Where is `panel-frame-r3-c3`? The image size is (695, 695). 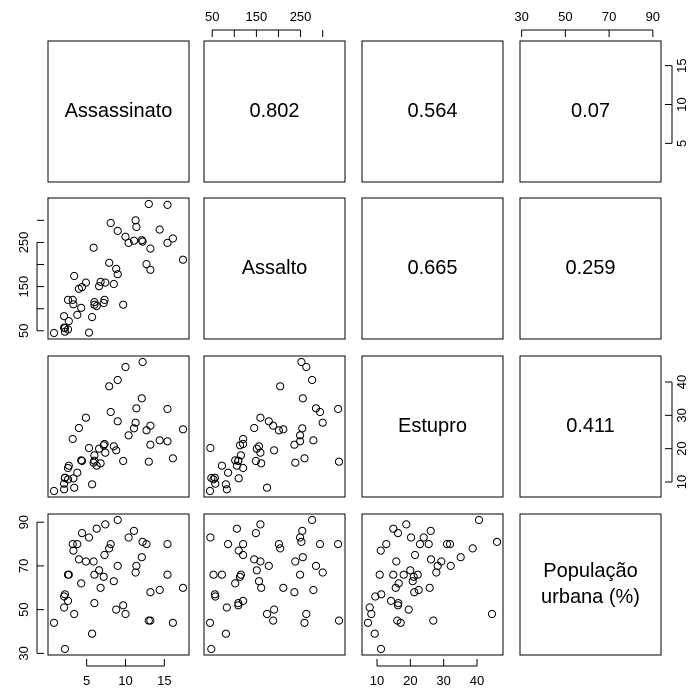
panel-frame-r3-c3 is located at coordinates (590, 584).